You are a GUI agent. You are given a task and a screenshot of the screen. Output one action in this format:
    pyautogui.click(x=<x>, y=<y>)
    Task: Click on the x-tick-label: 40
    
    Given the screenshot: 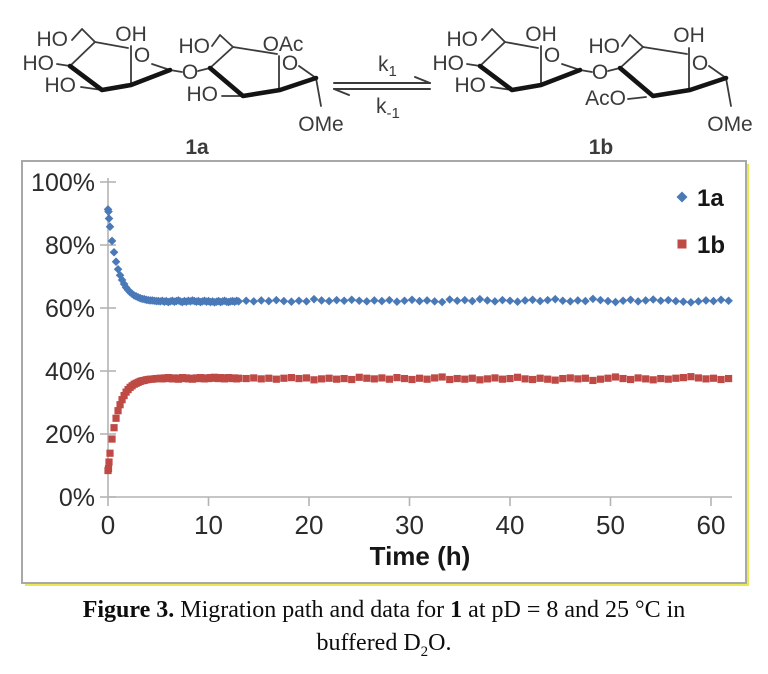 What is the action you would take?
    pyautogui.click(x=510, y=525)
    